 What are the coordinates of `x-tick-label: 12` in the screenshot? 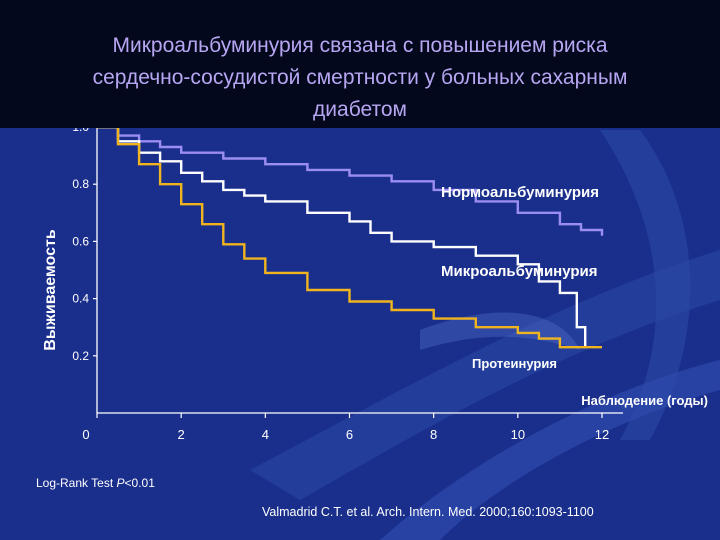 It's located at (602, 434).